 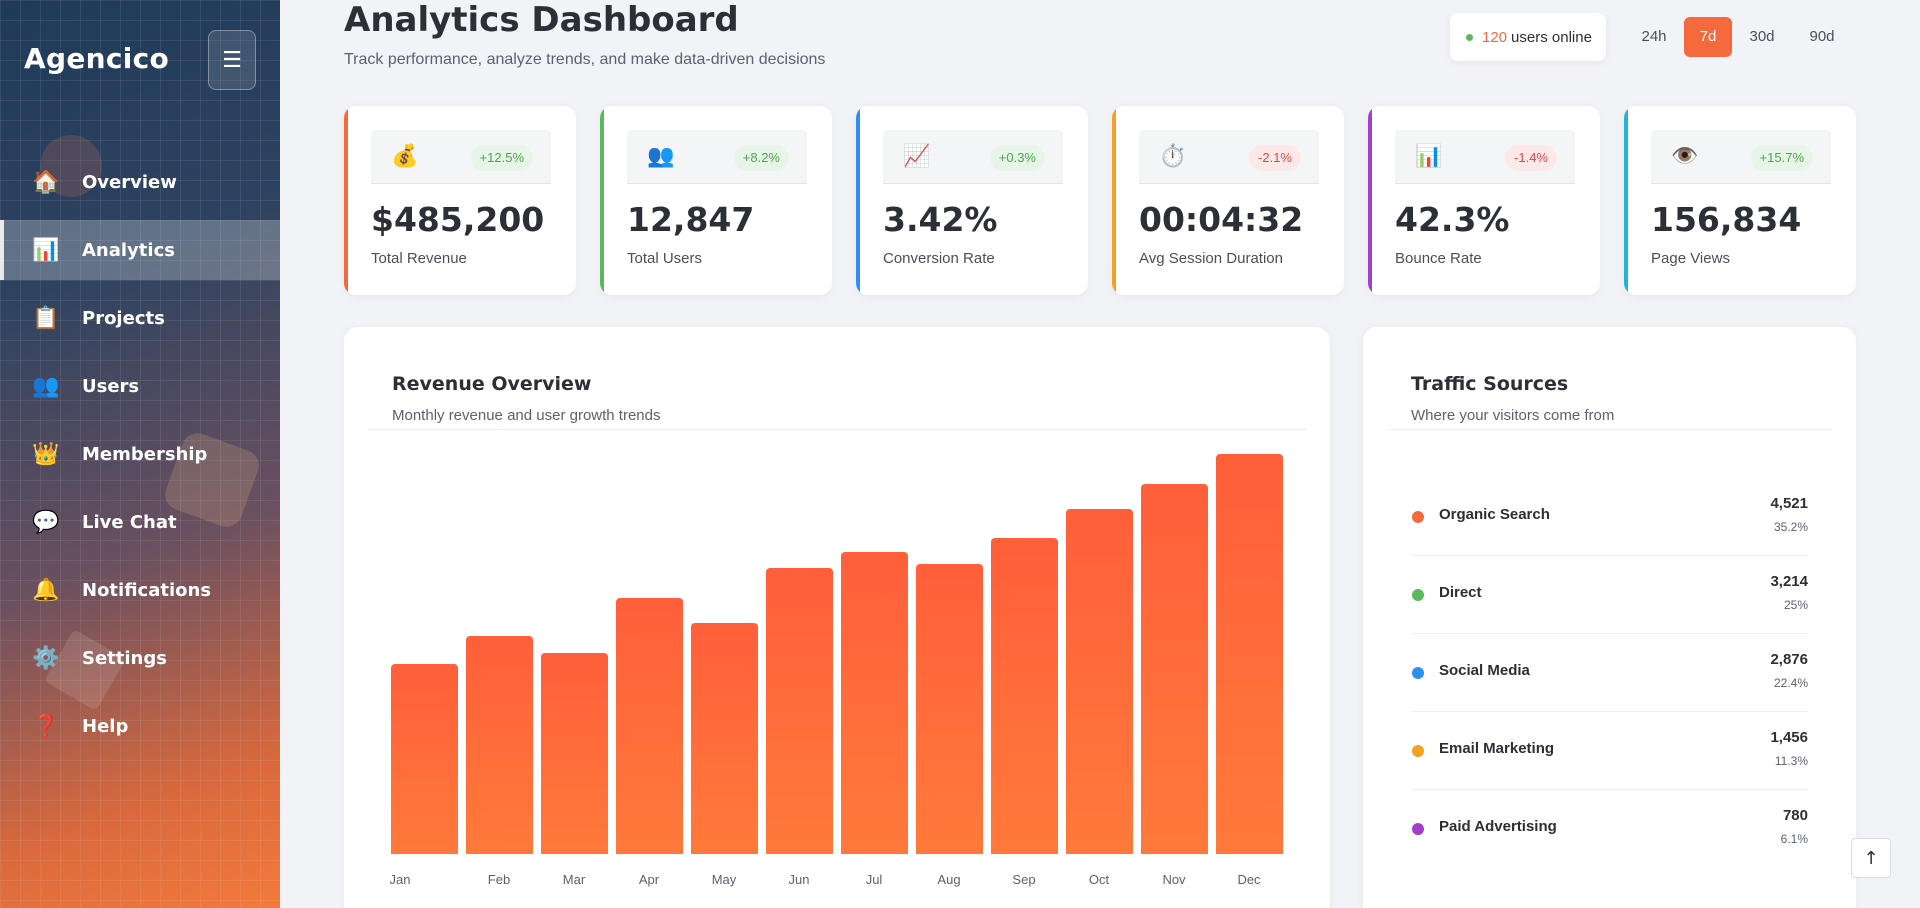 I want to click on traffic-source-row: Social Media 2,876 22.4%, so click(x=1610, y=673).